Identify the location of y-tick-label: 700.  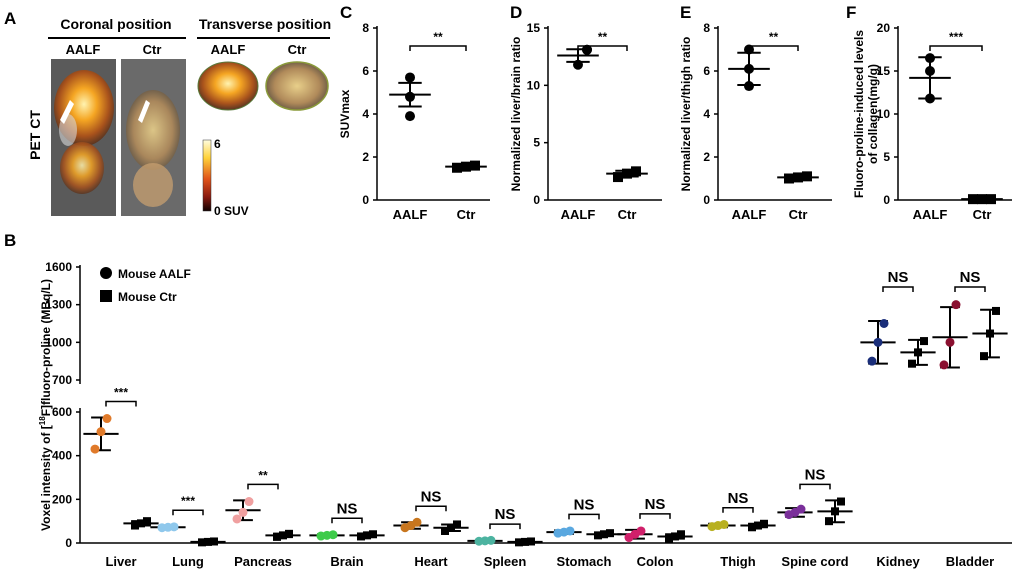
(62, 380).